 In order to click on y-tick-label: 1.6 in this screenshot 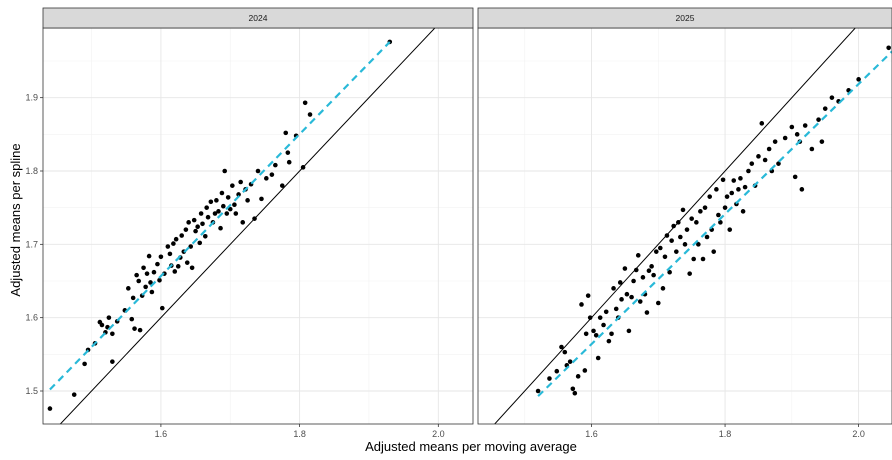, I will do `click(31, 318)`.